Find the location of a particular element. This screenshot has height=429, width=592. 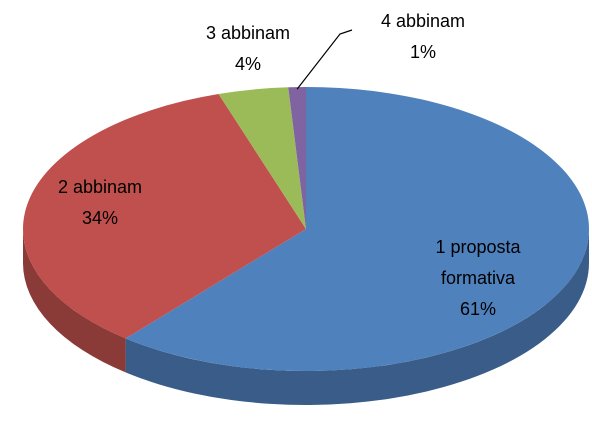

slice-side is located at coordinates (74, 301).